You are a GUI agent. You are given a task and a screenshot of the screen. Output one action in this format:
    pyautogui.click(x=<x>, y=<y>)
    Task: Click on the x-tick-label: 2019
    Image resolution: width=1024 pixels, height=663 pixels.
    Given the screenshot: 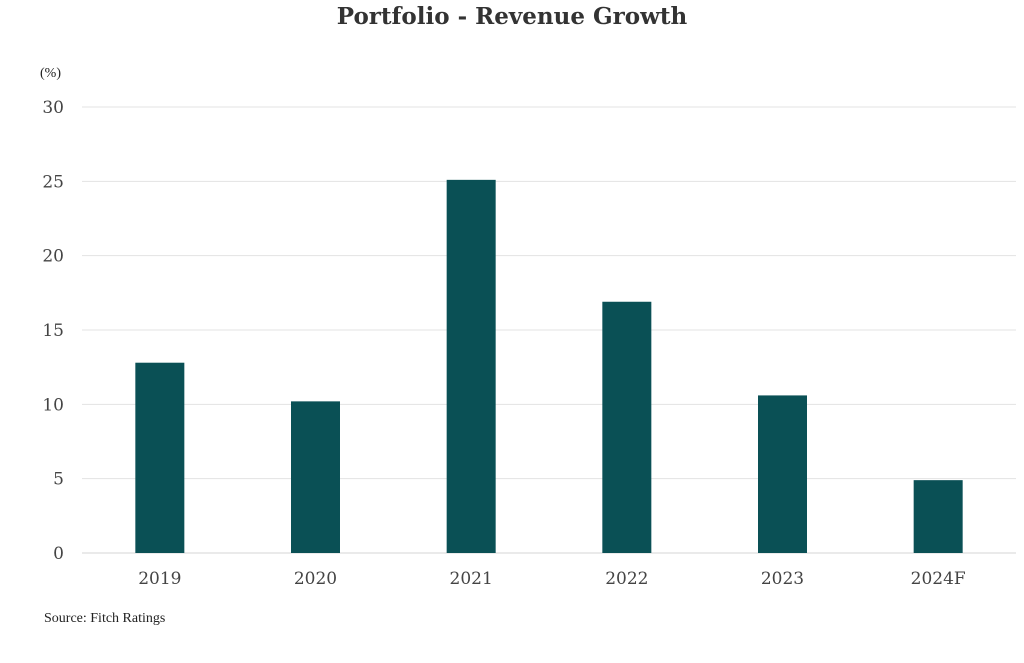 What is the action you would take?
    pyautogui.click(x=159, y=579)
    